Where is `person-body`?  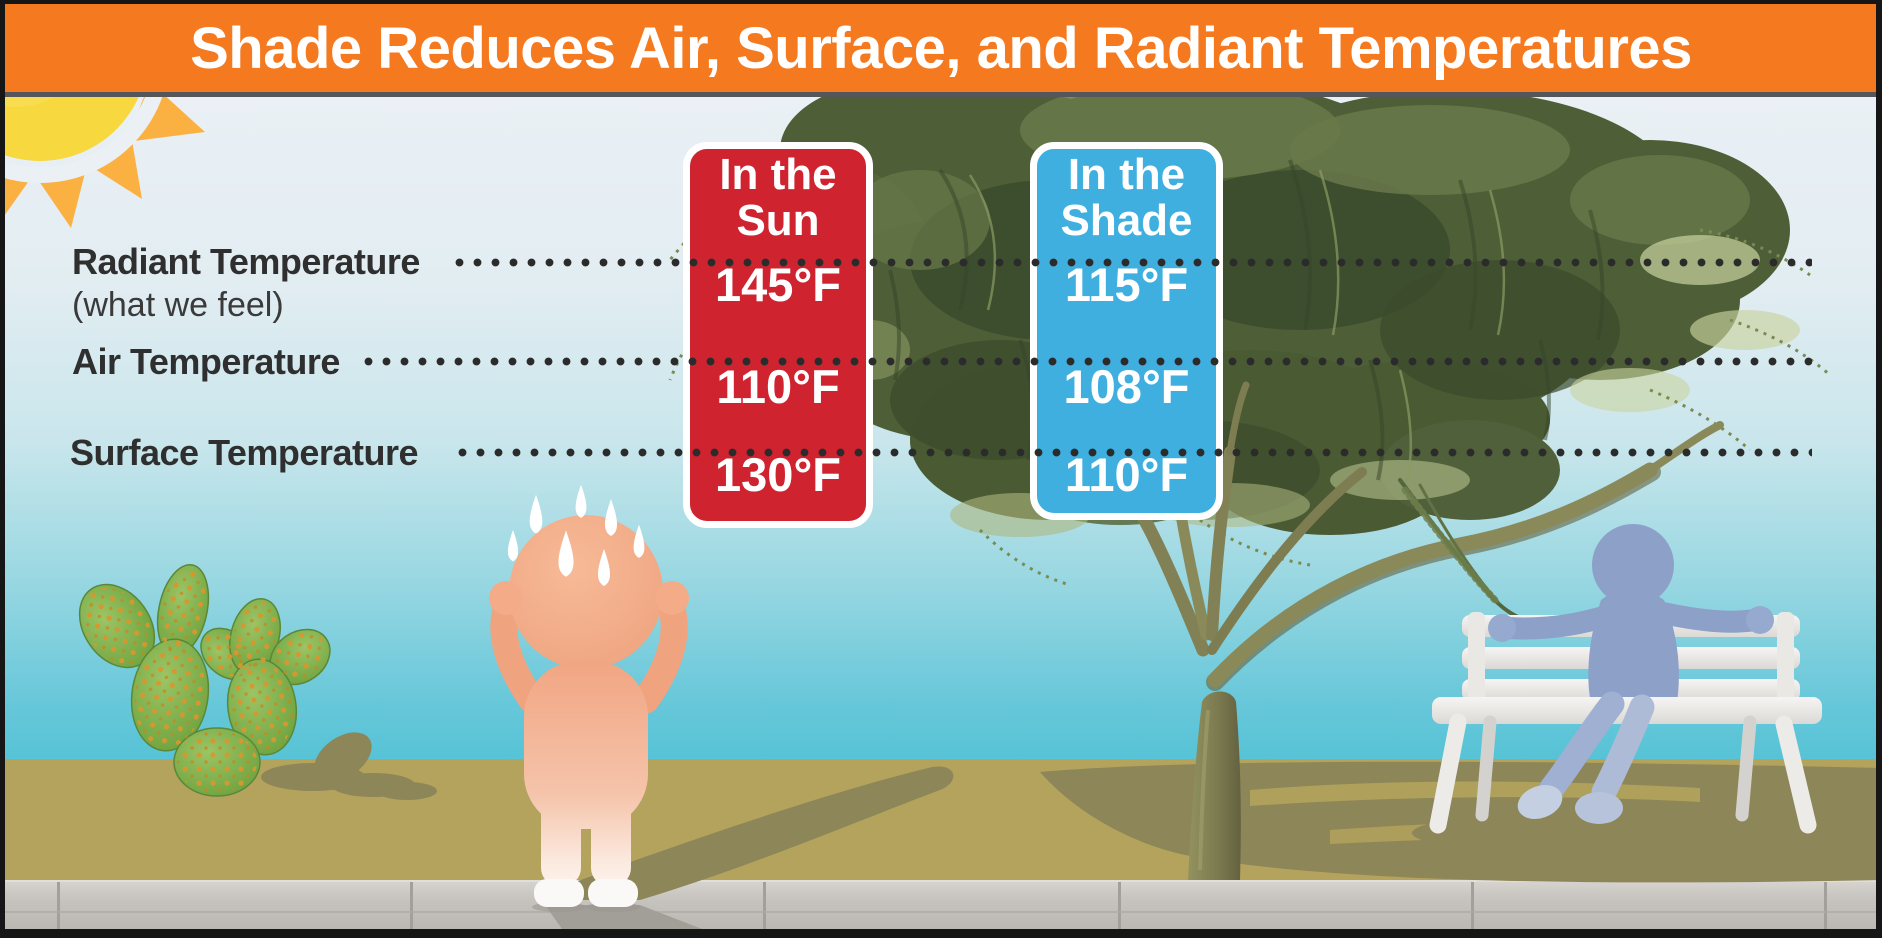
person-body is located at coordinates (586, 773).